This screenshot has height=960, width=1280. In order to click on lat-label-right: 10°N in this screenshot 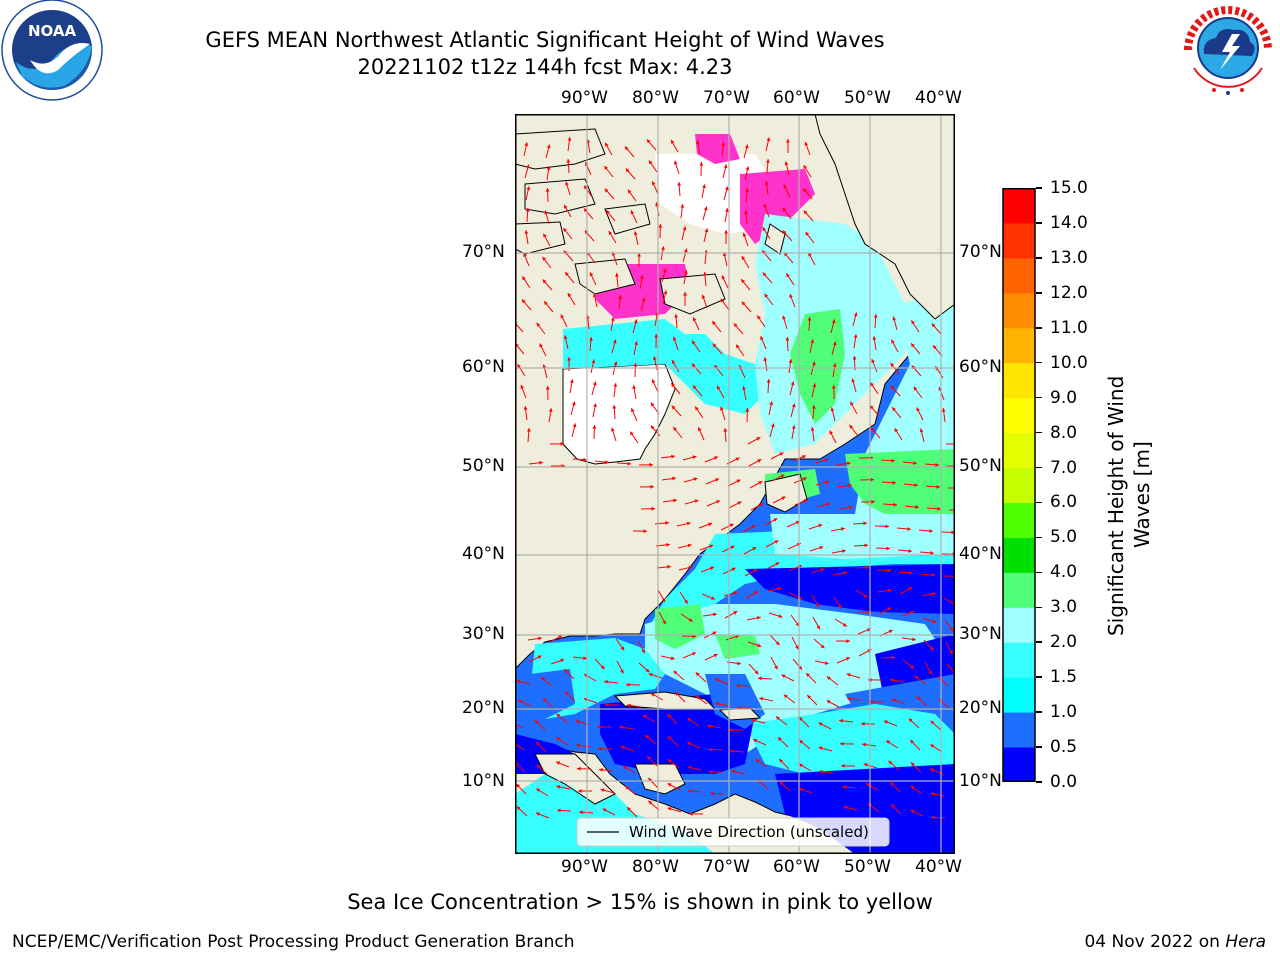, I will do `click(980, 781)`.